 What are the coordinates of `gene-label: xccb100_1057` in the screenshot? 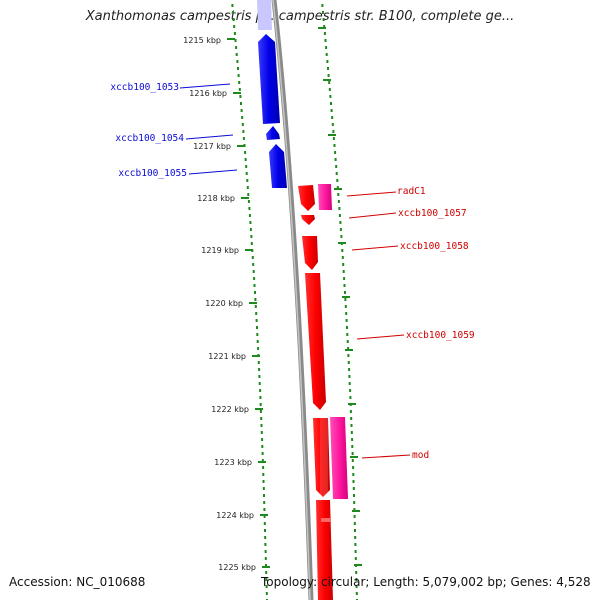 It's located at (432, 213).